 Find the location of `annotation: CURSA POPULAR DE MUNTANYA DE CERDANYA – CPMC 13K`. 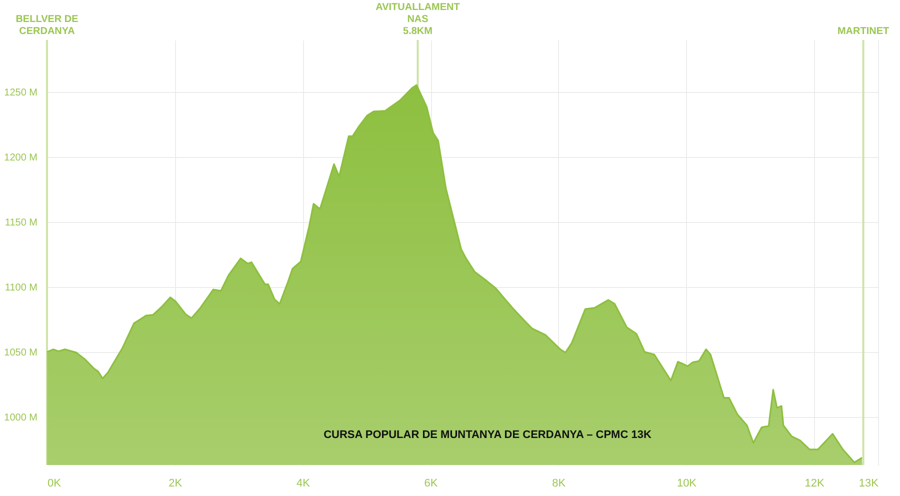

annotation: CURSA POPULAR DE MUNTANYA DE CERDANYA – CPMC 13K is located at coordinates (488, 435).